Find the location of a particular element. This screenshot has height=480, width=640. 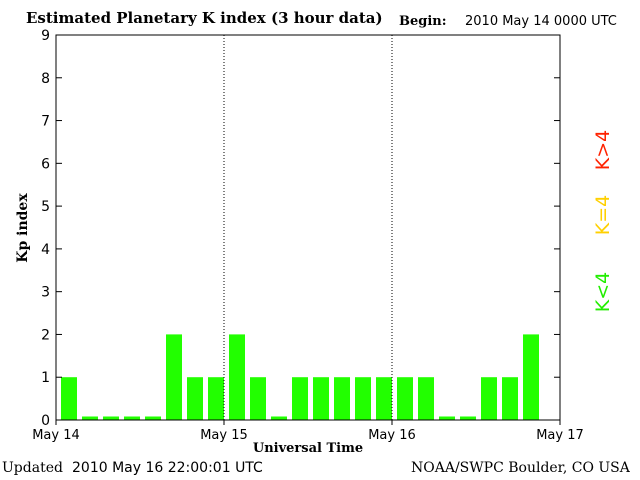

y-axis-label: Kp index is located at coordinates (23, 228).